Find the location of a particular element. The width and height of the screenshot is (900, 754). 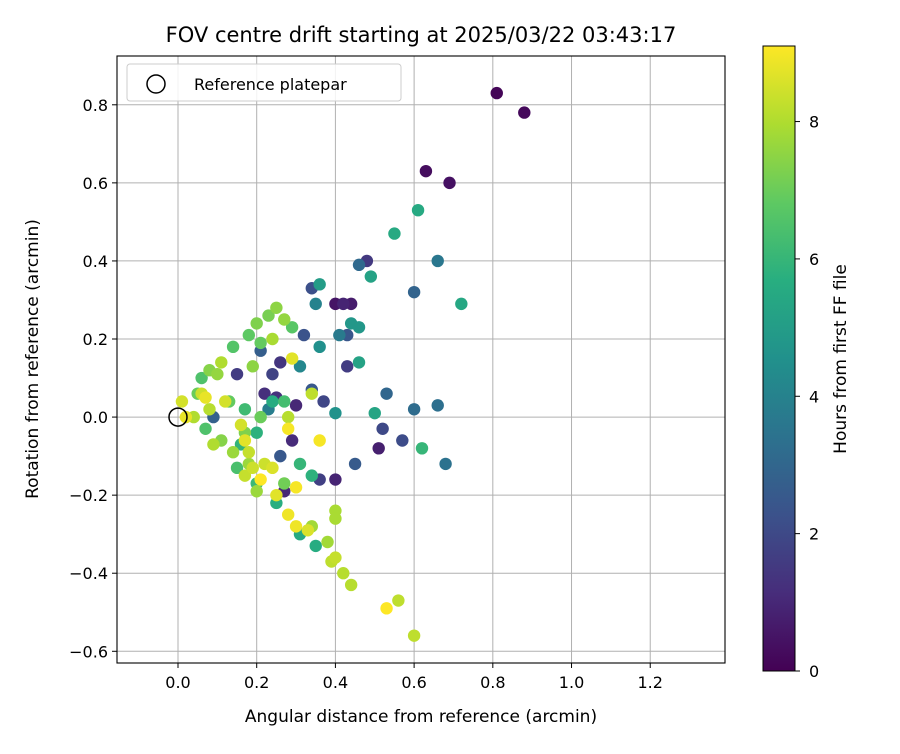

legend-box is located at coordinates (264, 82).